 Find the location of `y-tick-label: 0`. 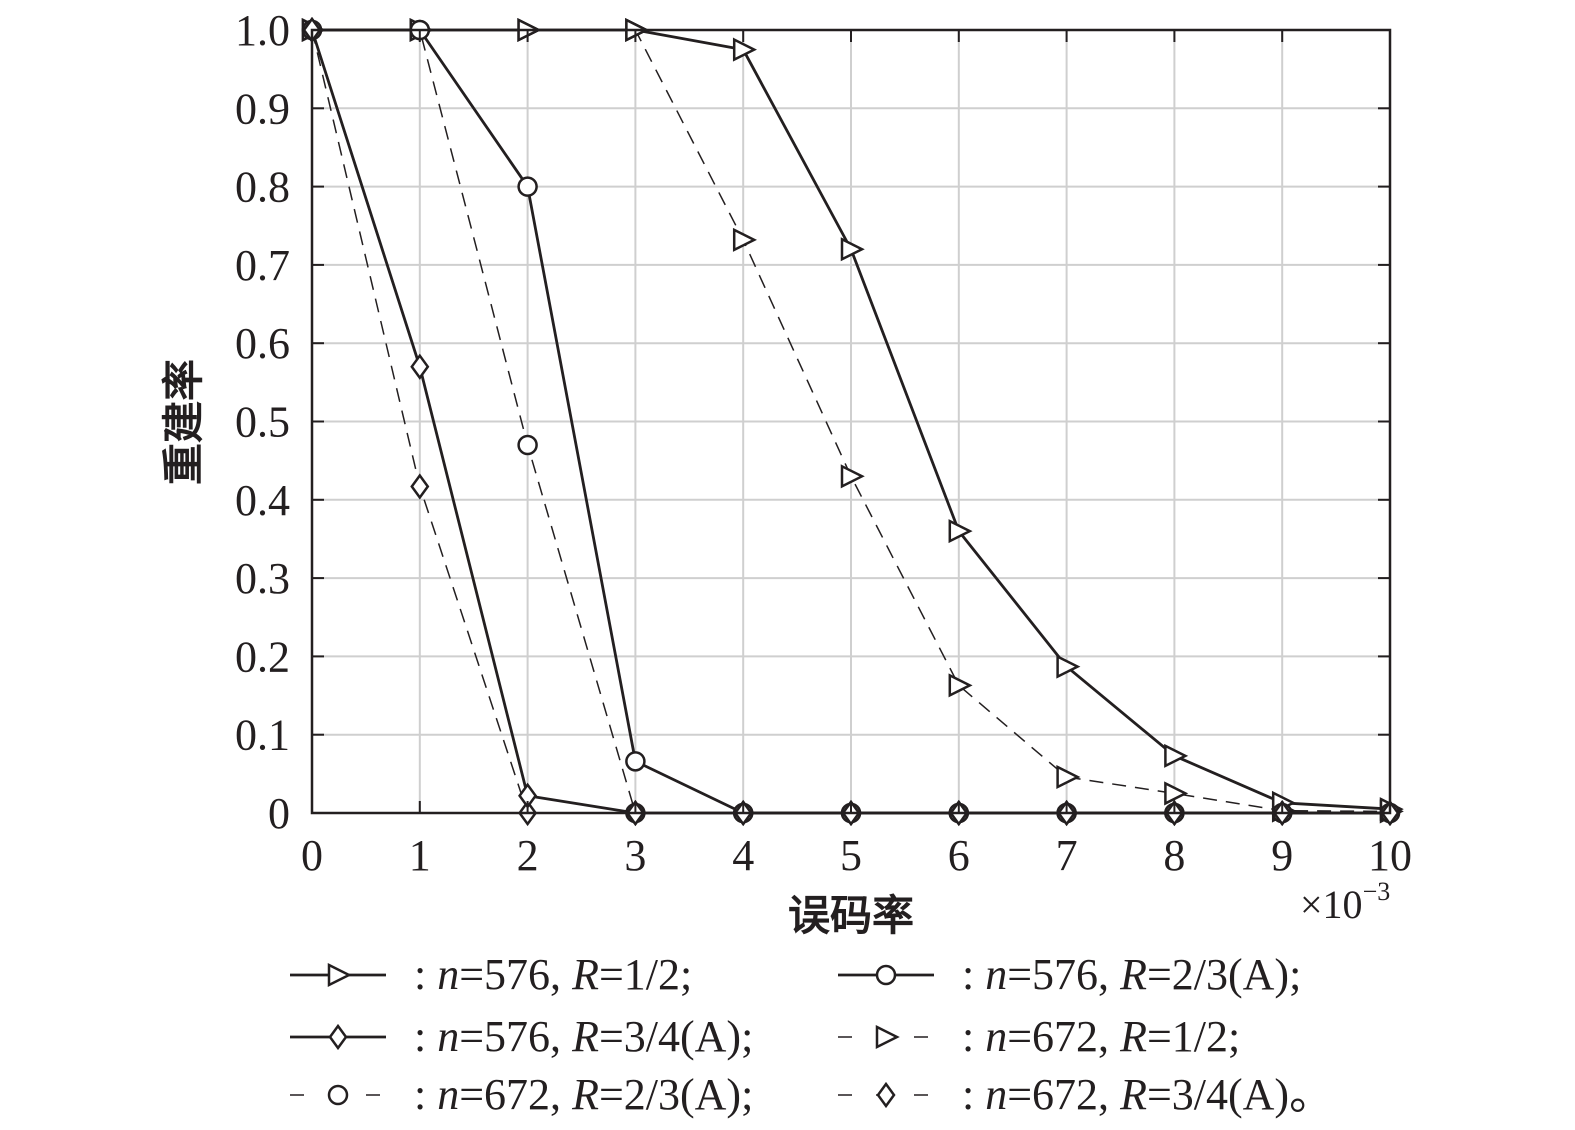

y-tick-label: 0 is located at coordinates (279, 813).